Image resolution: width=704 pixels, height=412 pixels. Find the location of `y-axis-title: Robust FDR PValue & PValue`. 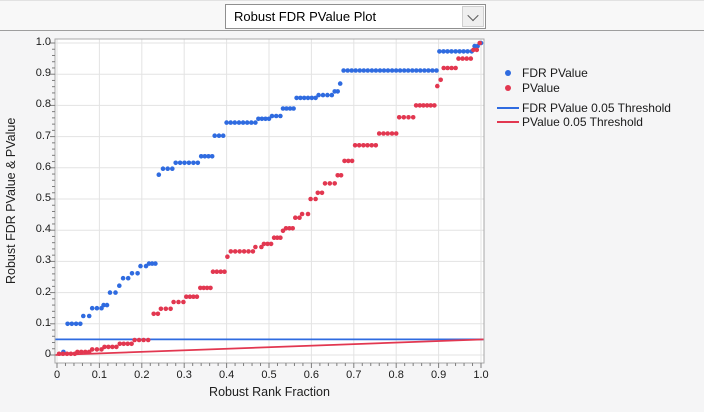

y-axis-title: Robust FDR PValue & PValue is located at coordinates (11, 201).